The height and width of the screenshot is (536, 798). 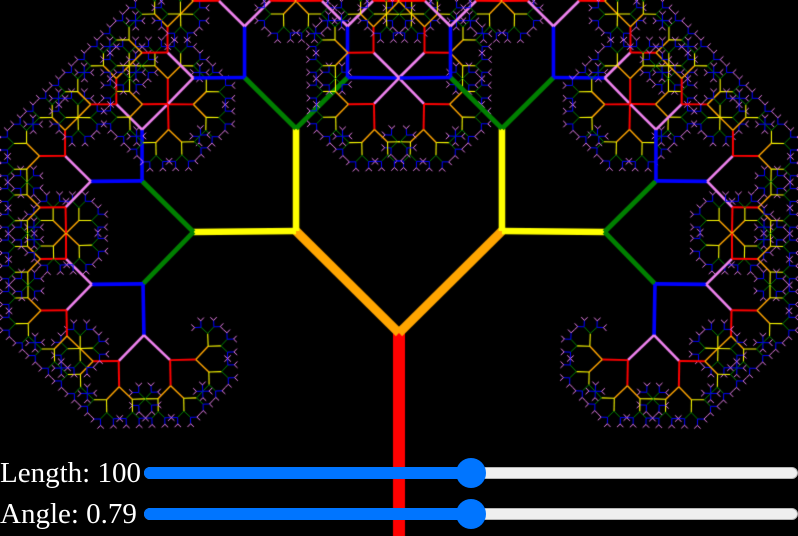 What do you see at coordinates (68, 514) in the screenshot?
I see `angle-label: Angle: 0.79` at bounding box center [68, 514].